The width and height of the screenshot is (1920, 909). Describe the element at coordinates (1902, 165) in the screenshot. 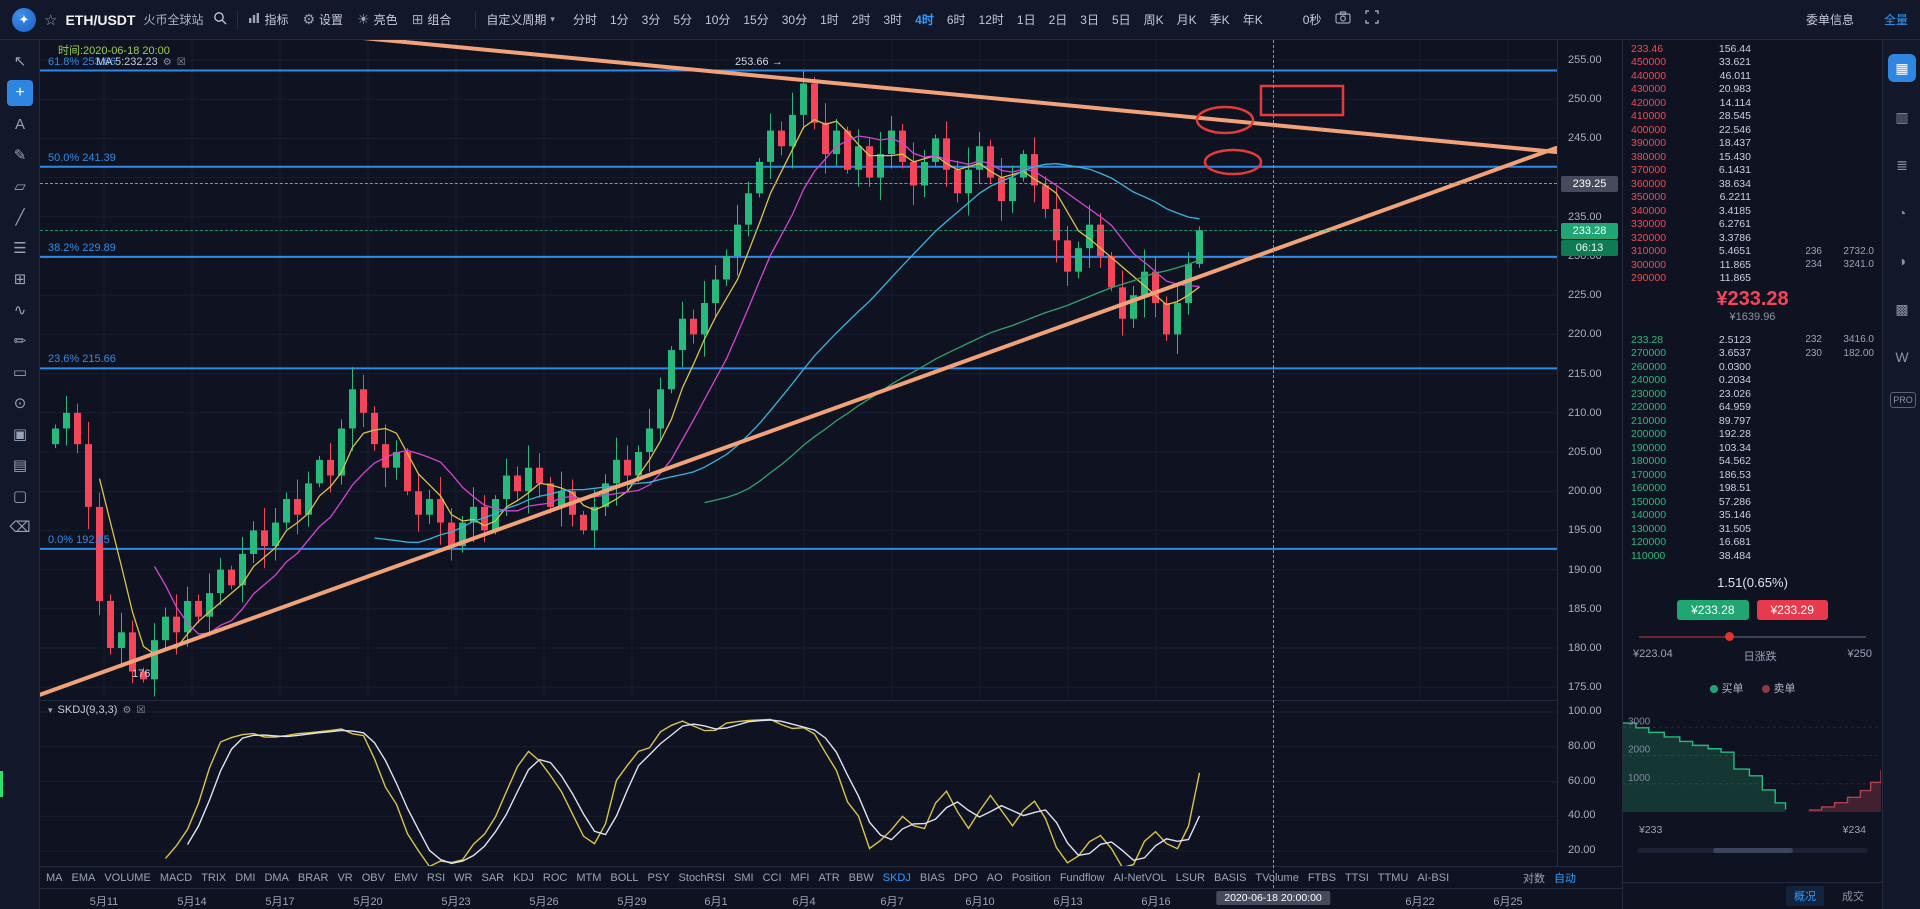

I see `orderbook-view-icon: ≣` at that location.